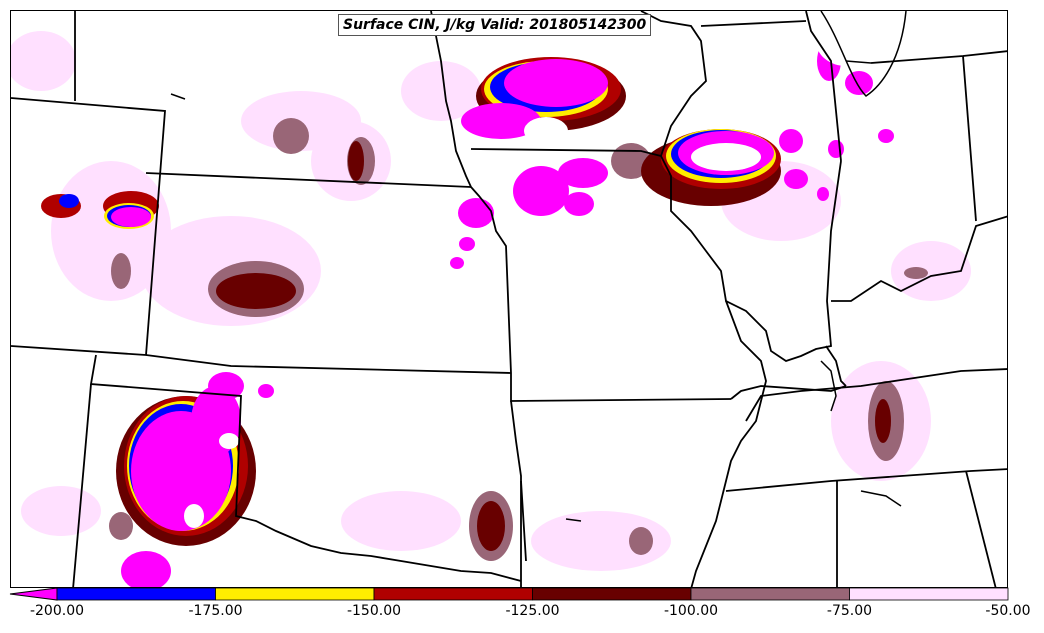  Describe the element at coordinates (849, 611) in the screenshot. I see `colorbar-tick-label: -75.00` at that location.